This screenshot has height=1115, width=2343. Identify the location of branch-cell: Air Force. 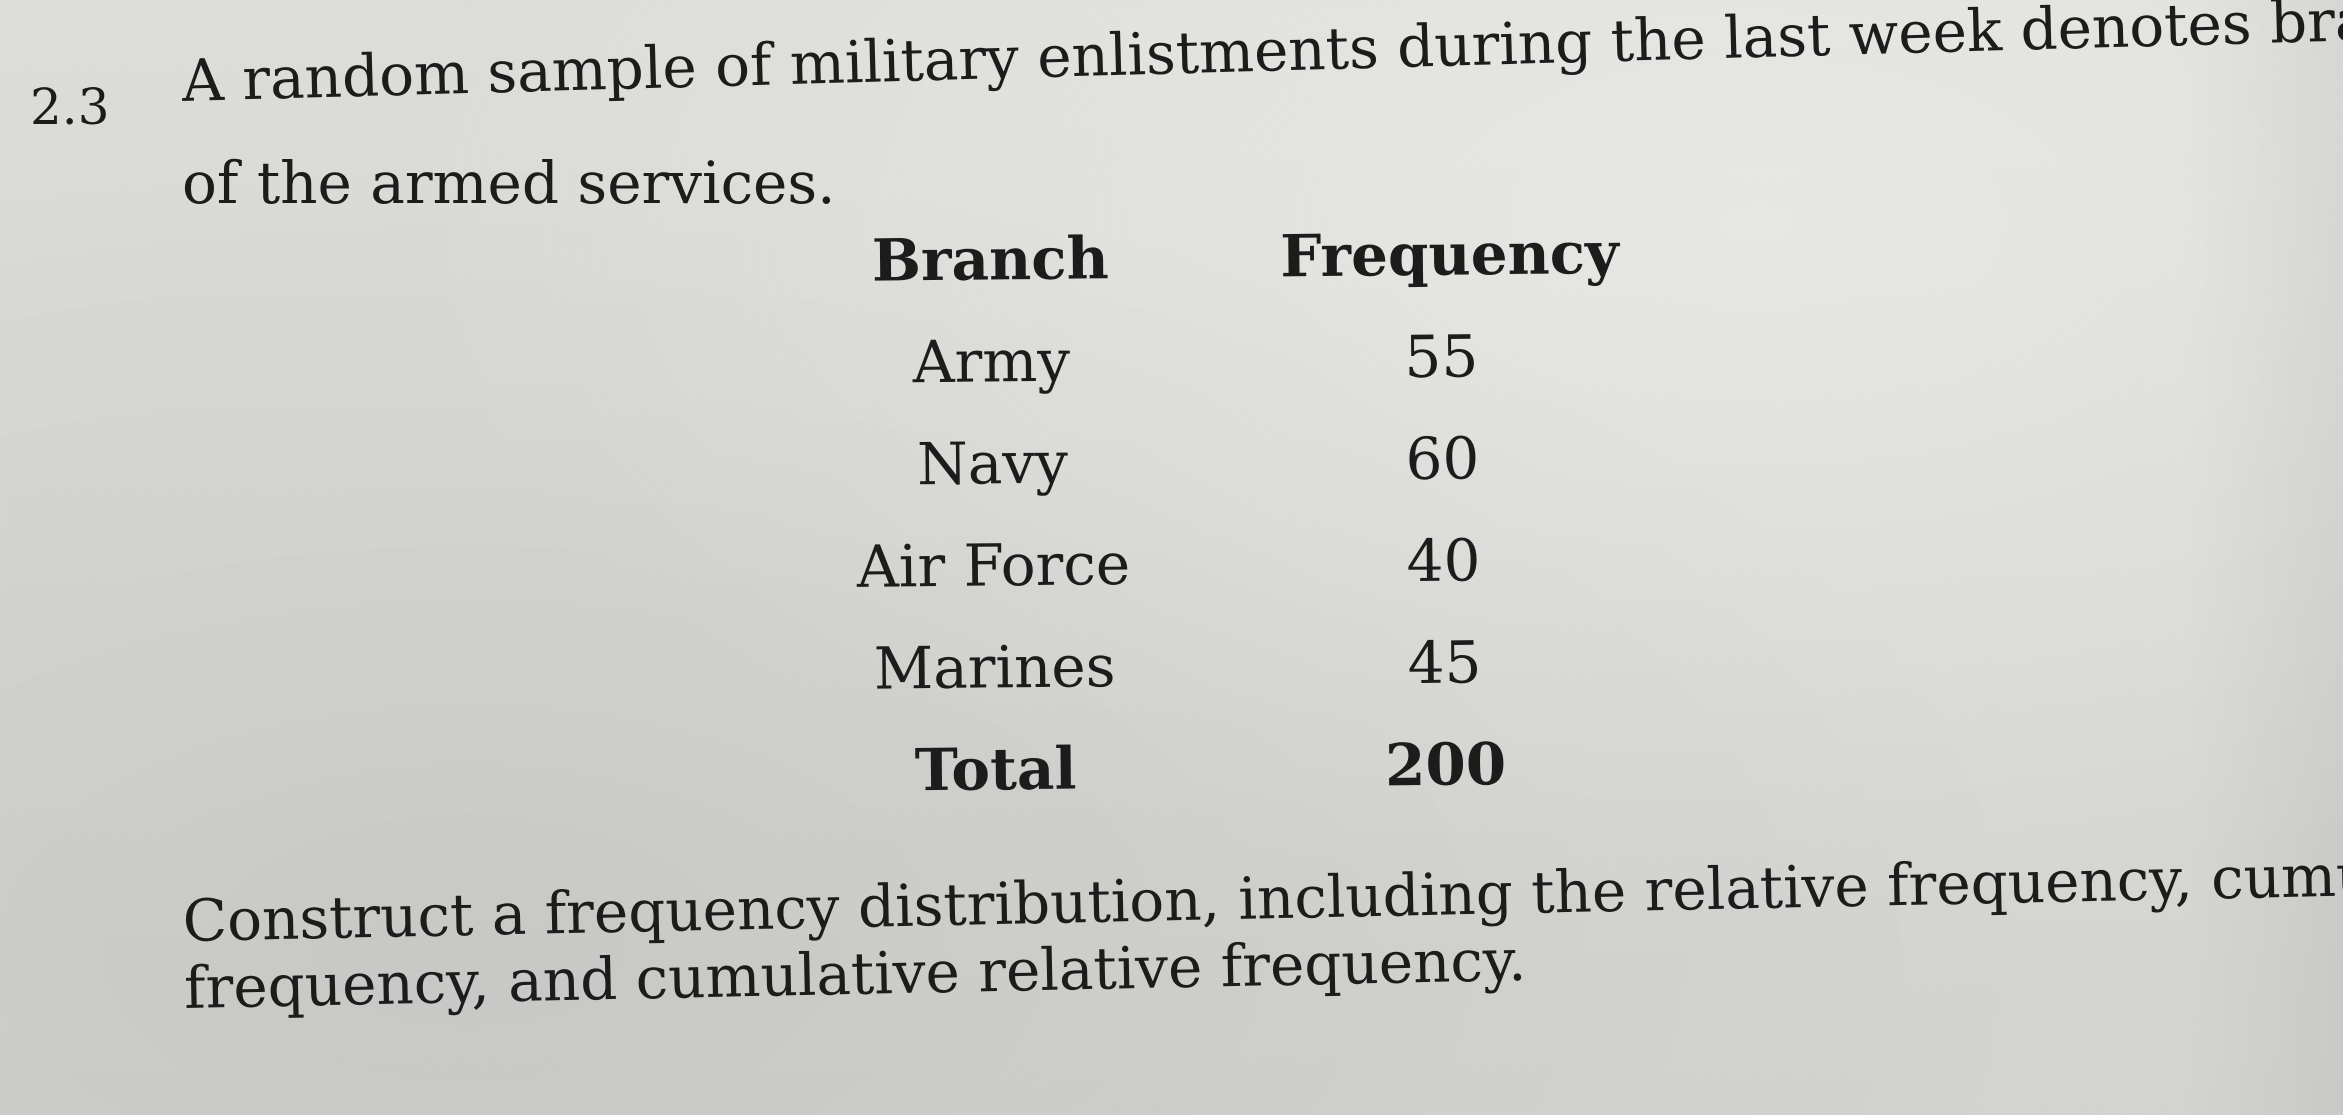
(993, 565).